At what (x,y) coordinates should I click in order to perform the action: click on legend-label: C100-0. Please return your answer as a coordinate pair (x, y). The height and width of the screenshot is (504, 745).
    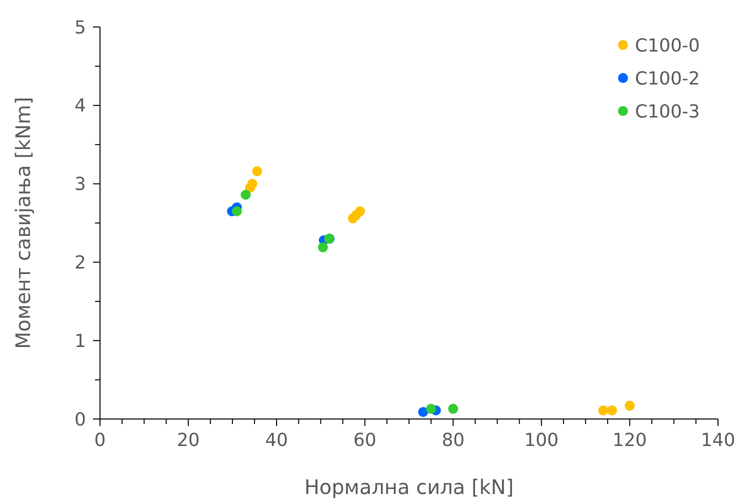
    Looking at the image, I should click on (667, 45).